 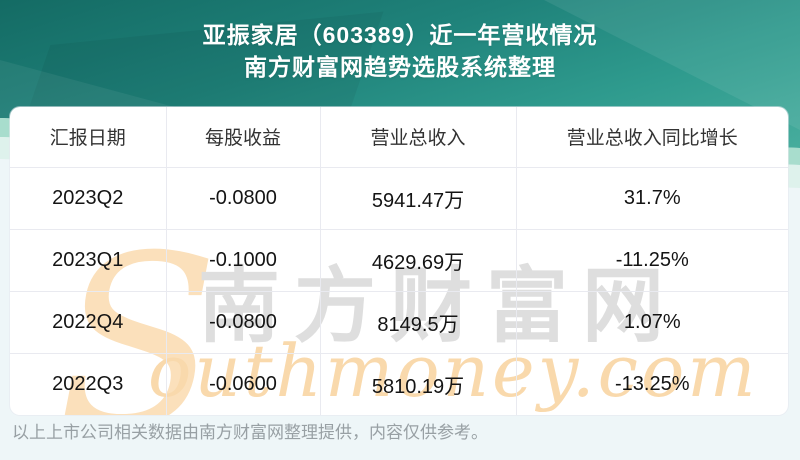 I want to click on page-subtitle: 南方财富网趋势选股系统整理, so click(x=400, y=67).